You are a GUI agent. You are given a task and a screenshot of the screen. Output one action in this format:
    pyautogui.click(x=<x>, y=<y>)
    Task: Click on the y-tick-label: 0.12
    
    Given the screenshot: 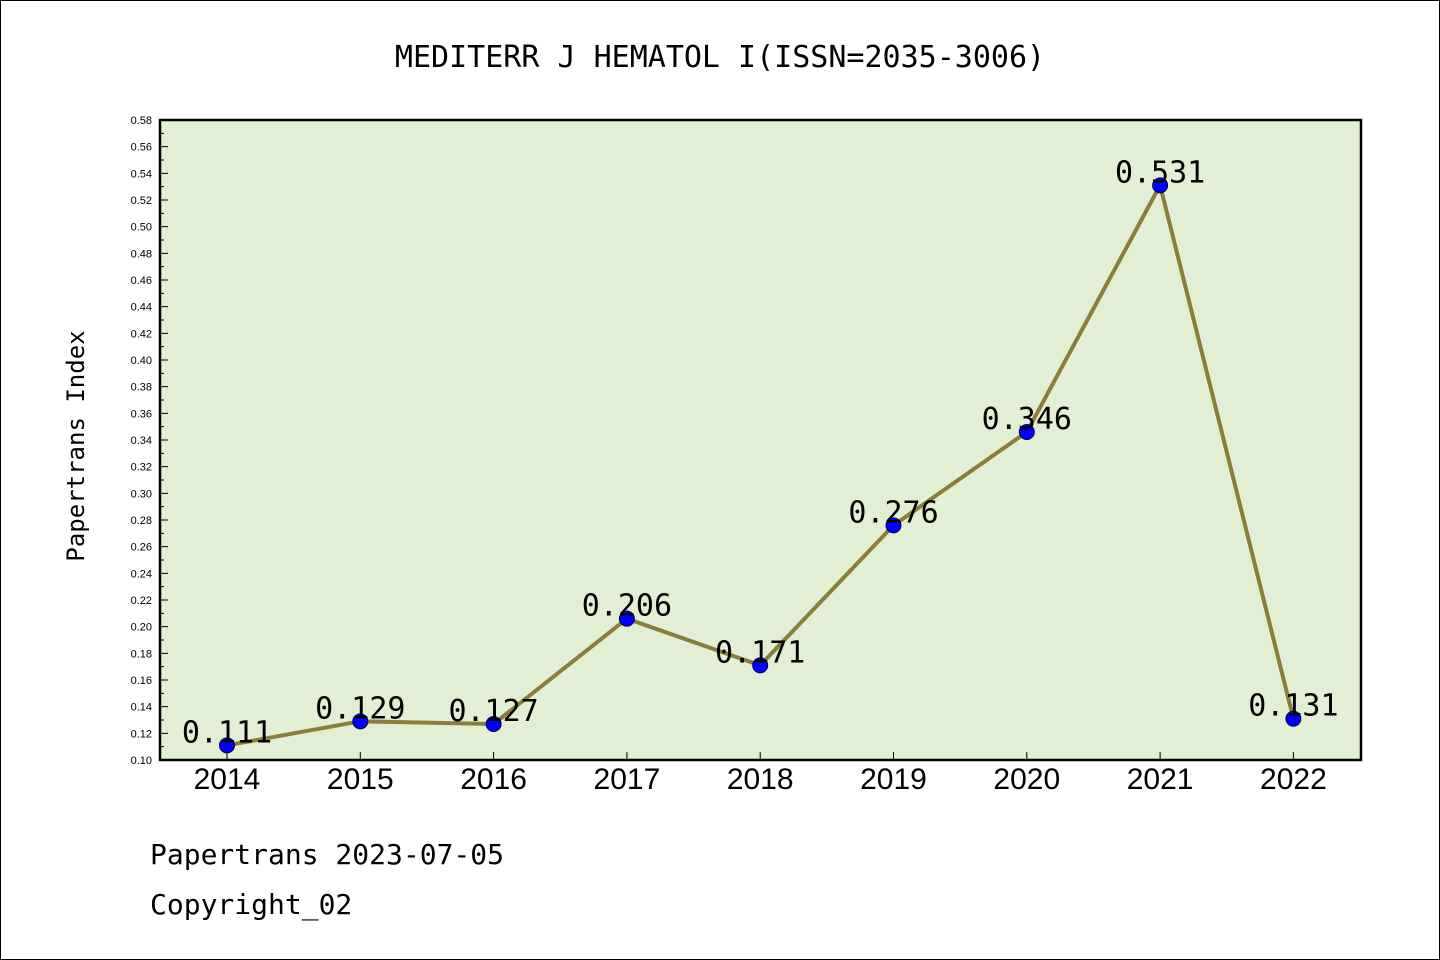 What is the action you would take?
    pyautogui.click(x=141, y=734)
    